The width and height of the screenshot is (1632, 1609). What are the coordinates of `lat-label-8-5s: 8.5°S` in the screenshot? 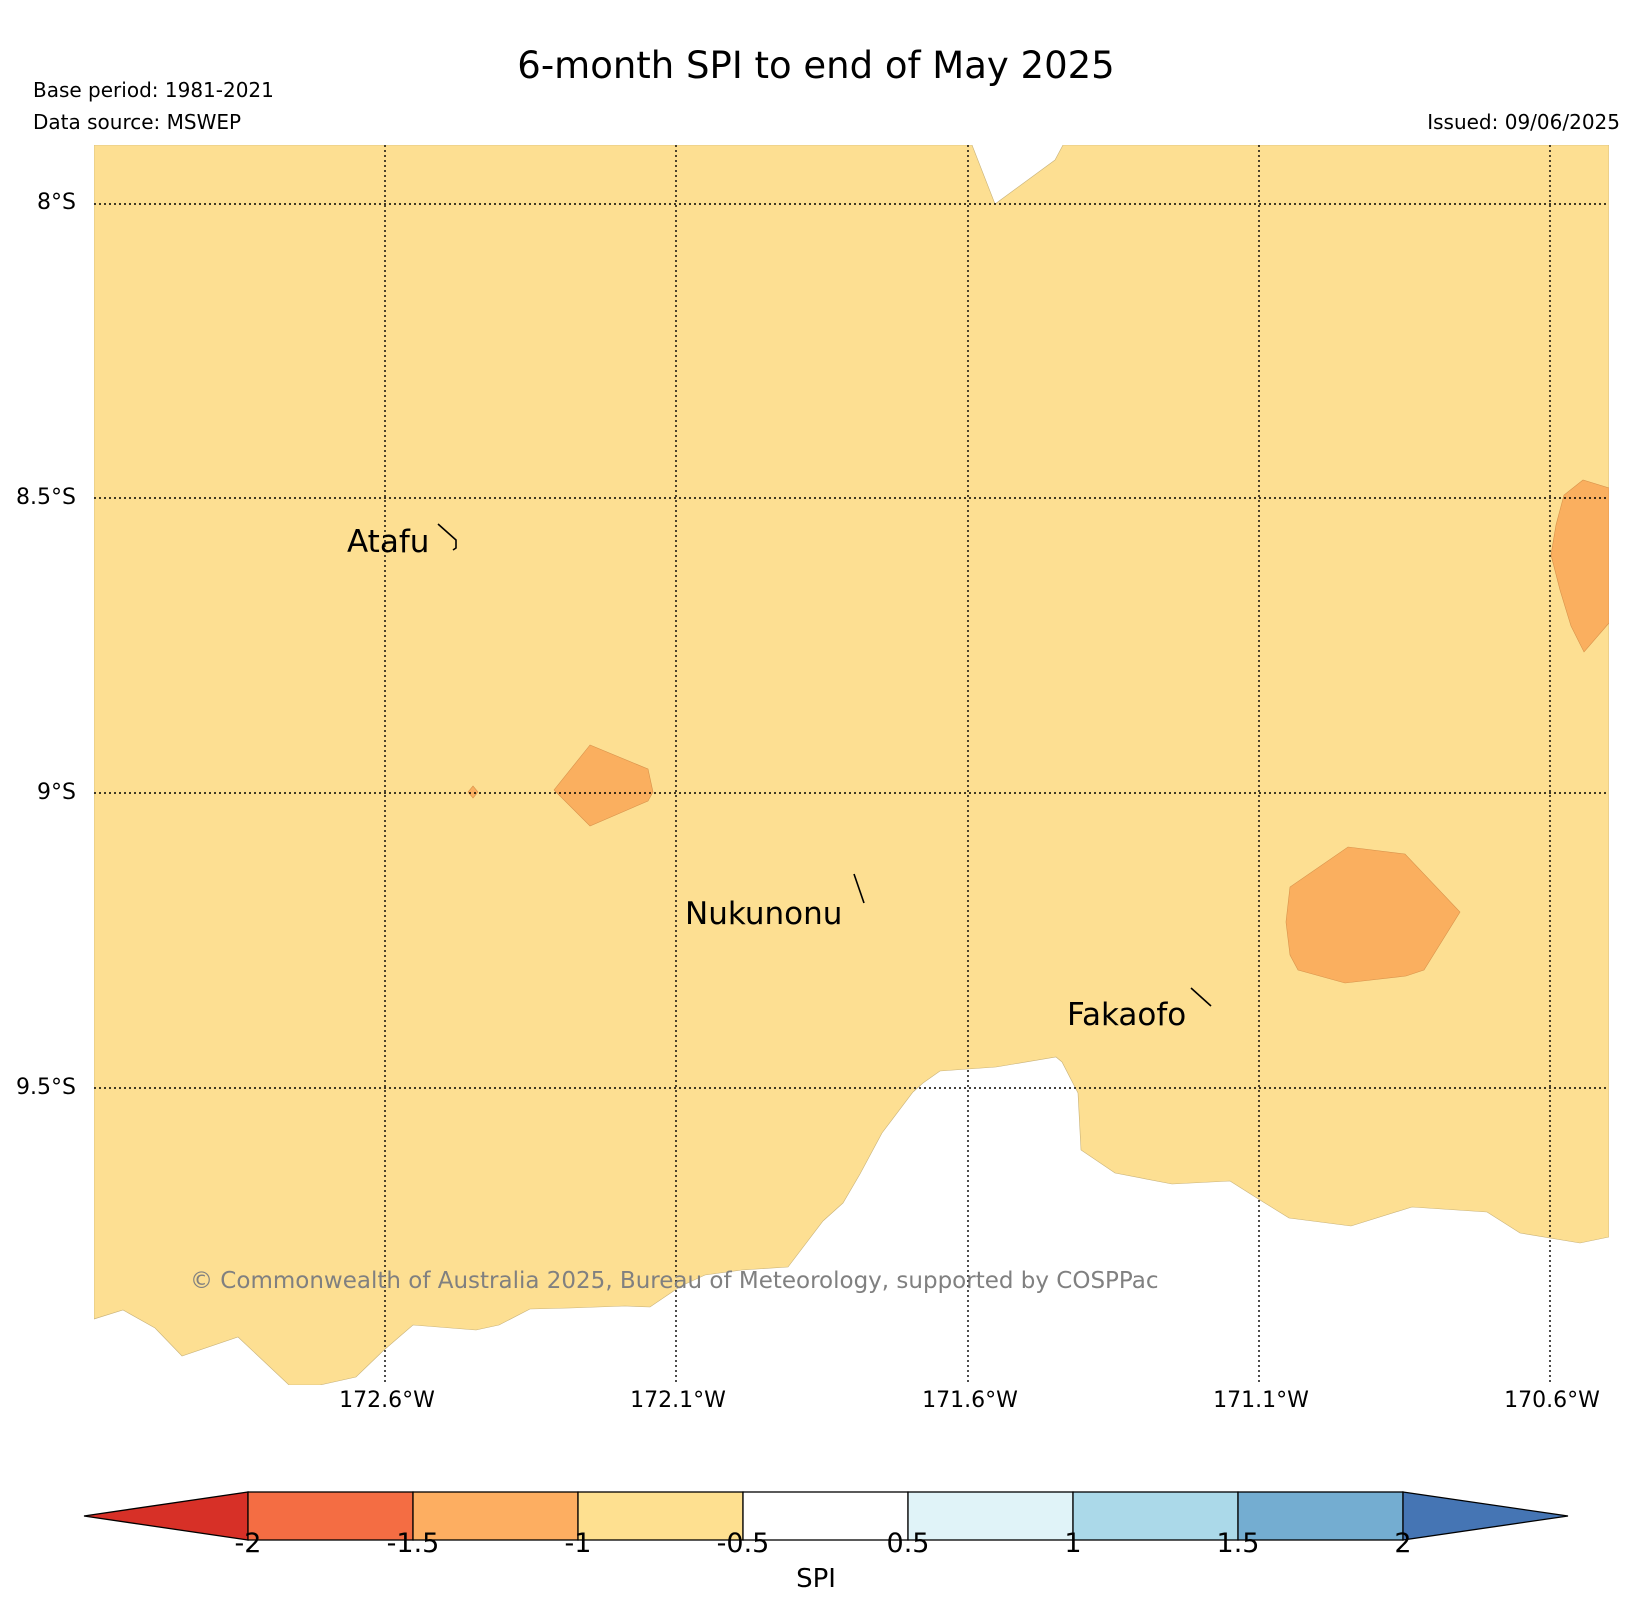 It's located at (46, 497).